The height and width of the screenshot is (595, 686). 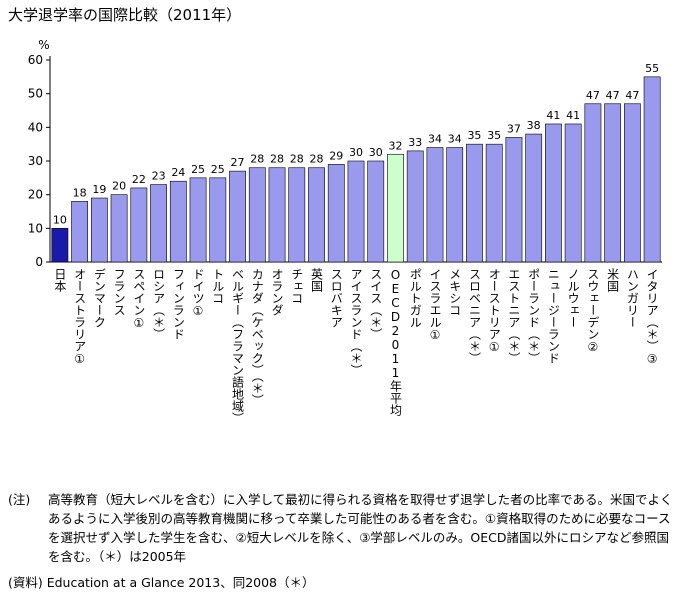 I want to click on category-label: スロバキア, so click(x=336, y=298).